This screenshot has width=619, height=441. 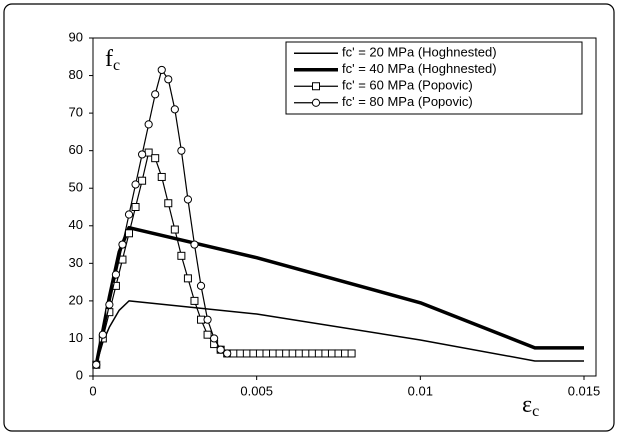 What do you see at coordinates (76, 262) in the screenshot?
I see `y-tick-label: 30` at bounding box center [76, 262].